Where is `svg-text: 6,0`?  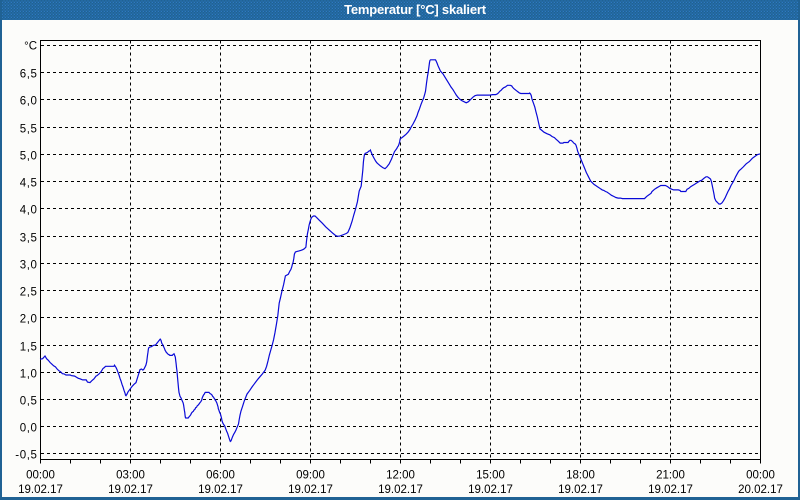
svg-text: 6,0 is located at coordinates (29, 102).